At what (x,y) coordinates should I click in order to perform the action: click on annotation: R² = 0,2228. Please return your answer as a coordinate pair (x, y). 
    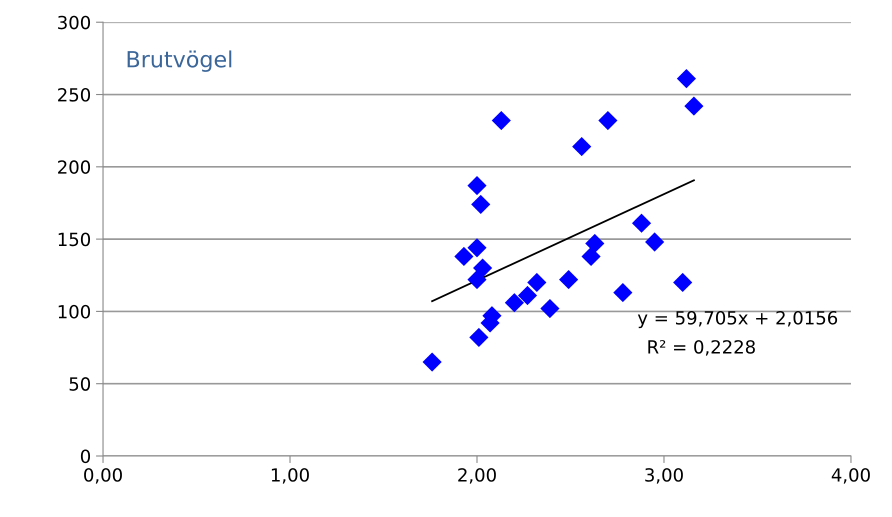
    Looking at the image, I should click on (701, 348).